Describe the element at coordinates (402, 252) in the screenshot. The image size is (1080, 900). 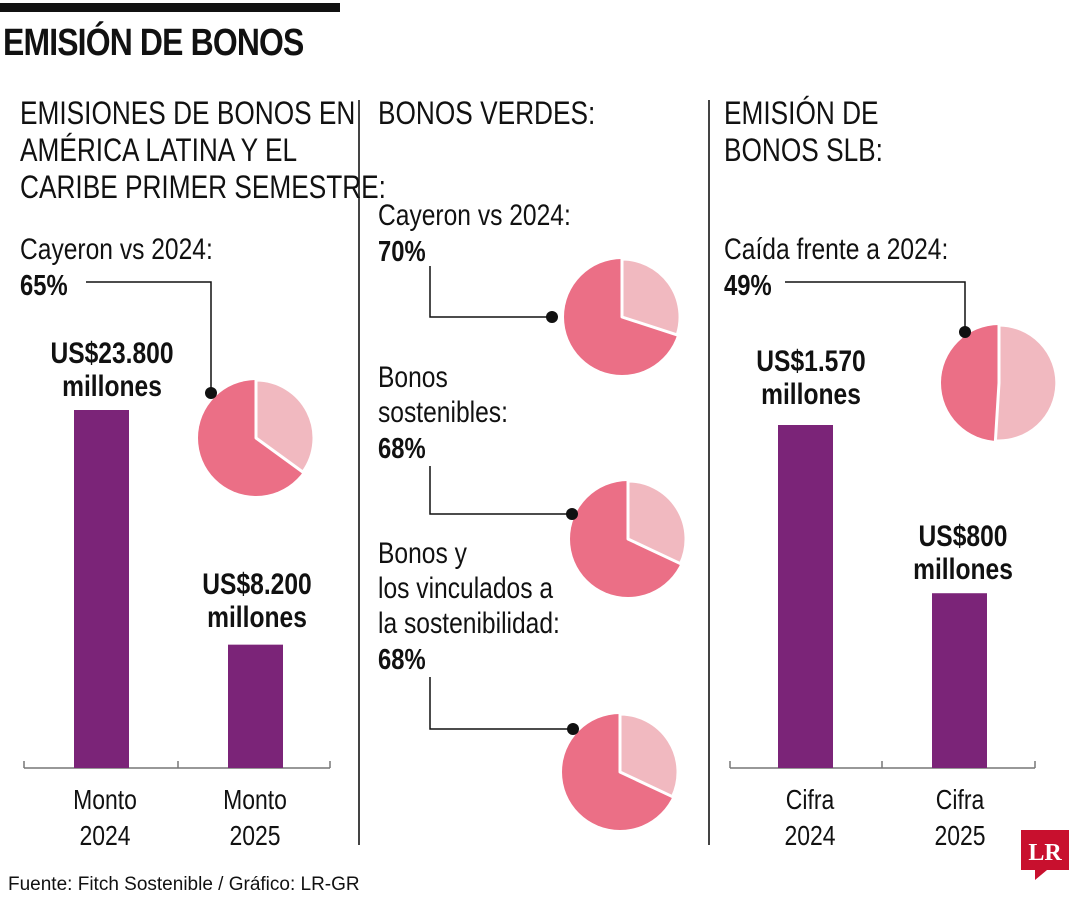
I see `middle-percent-1: 70%` at that location.